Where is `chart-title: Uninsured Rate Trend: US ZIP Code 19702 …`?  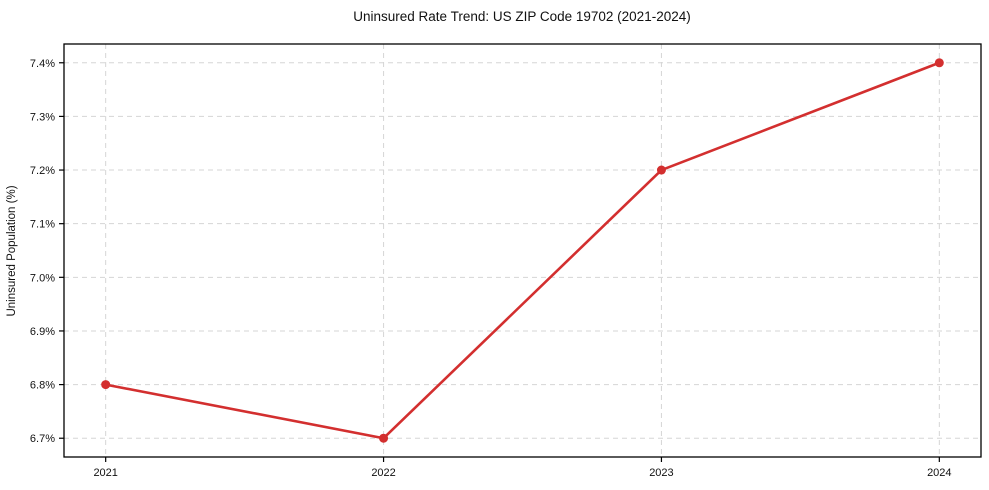 chart-title: Uninsured Rate Trend: US ZIP Code 19702 … is located at coordinates (521, 16).